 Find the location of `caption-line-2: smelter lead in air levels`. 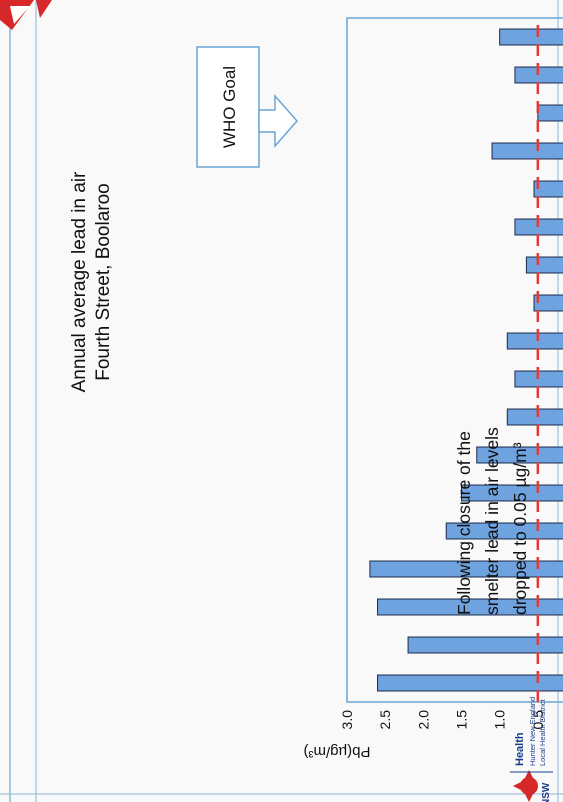

caption-line-2: smelter lead in air levels is located at coordinates (492, 521).